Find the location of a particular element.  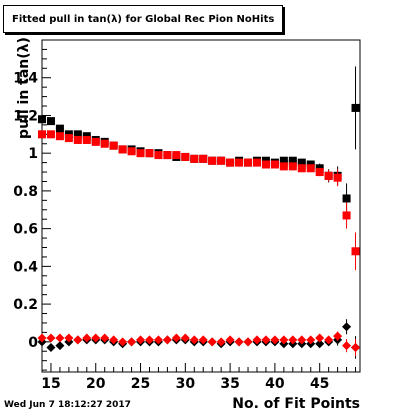

y-tick-label: 0.2 is located at coordinates (25, 305).